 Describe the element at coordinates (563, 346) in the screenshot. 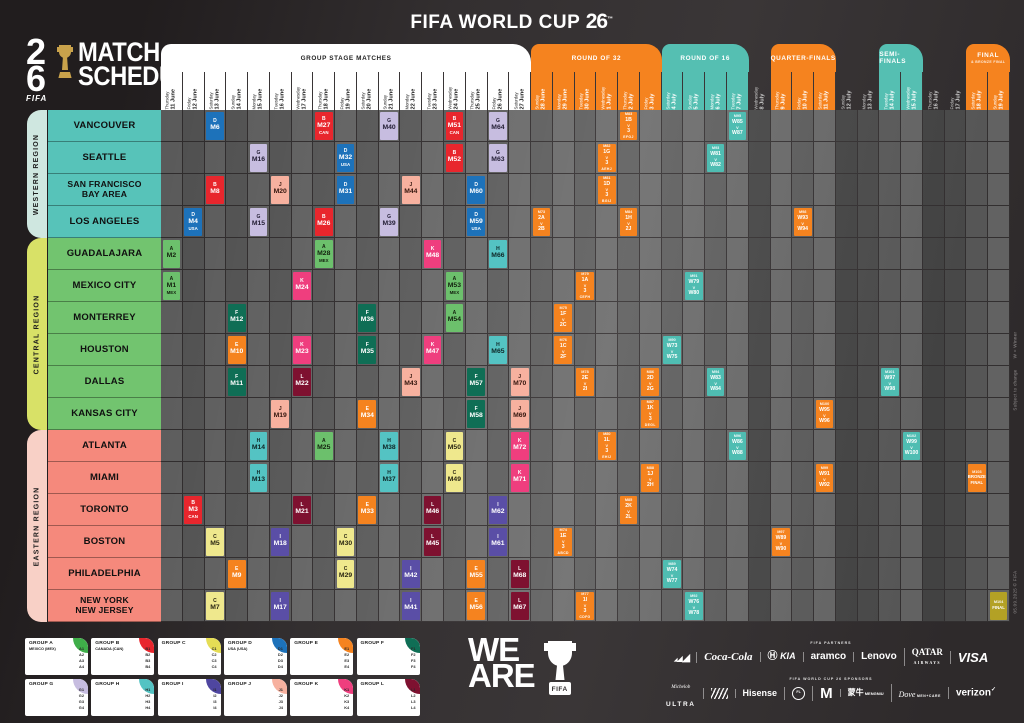

I see `match-line: 1C` at that location.